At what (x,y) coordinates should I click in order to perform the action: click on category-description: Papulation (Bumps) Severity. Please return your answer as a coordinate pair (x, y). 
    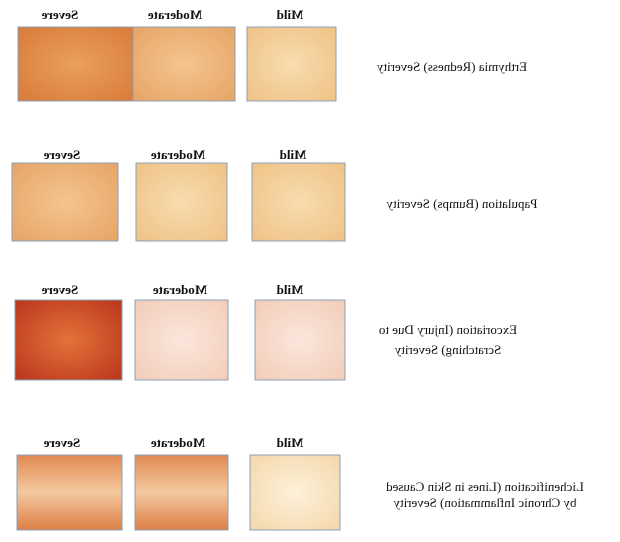
    Looking at the image, I should click on (461, 203).